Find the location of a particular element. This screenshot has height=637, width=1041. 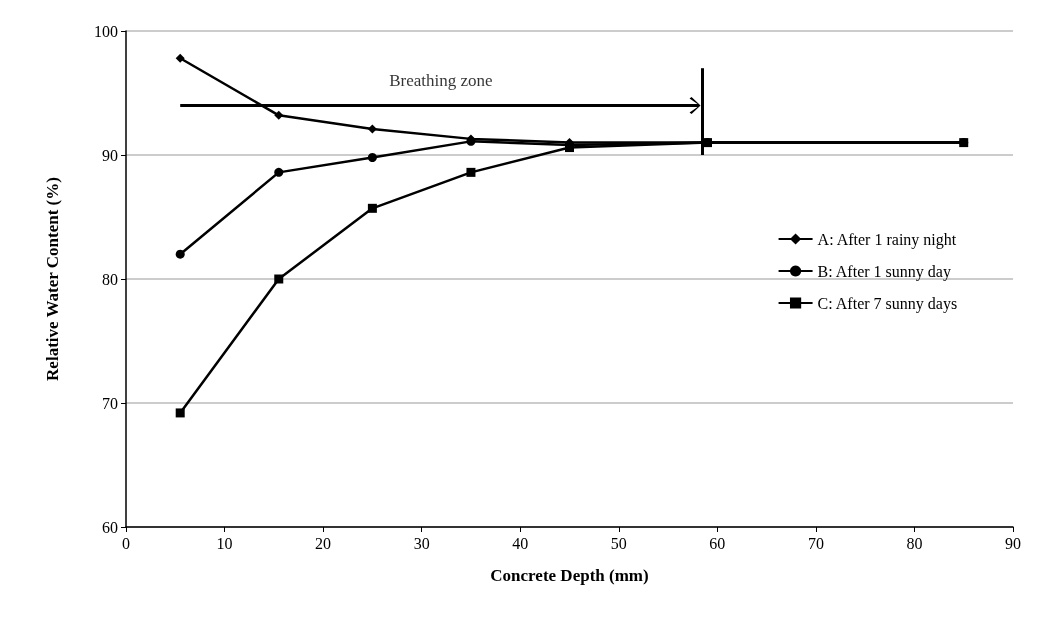

y-tick-label: 70 is located at coordinates (110, 403).